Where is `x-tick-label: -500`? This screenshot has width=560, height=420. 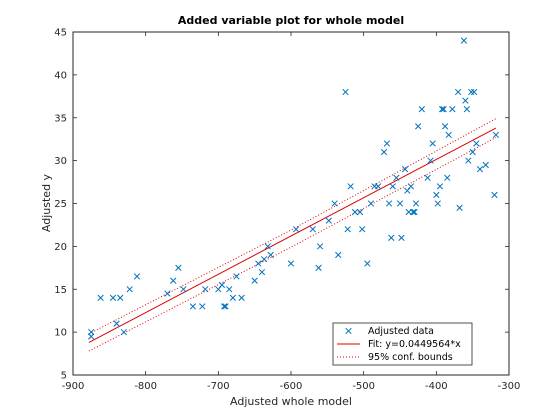
x-tick-label: -500 is located at coordinates (363, 386).